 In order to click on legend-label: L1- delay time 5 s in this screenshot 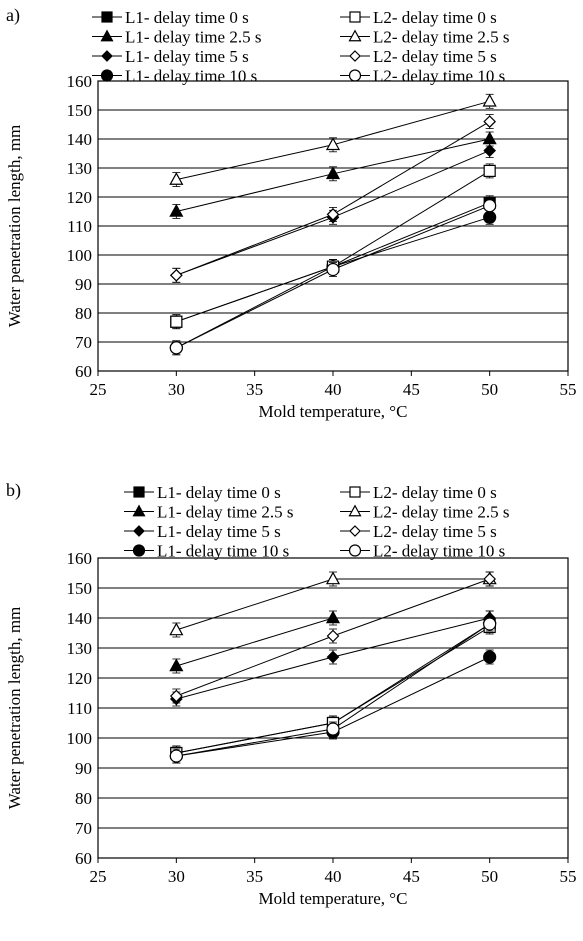, I will do `click(187, 56)`.